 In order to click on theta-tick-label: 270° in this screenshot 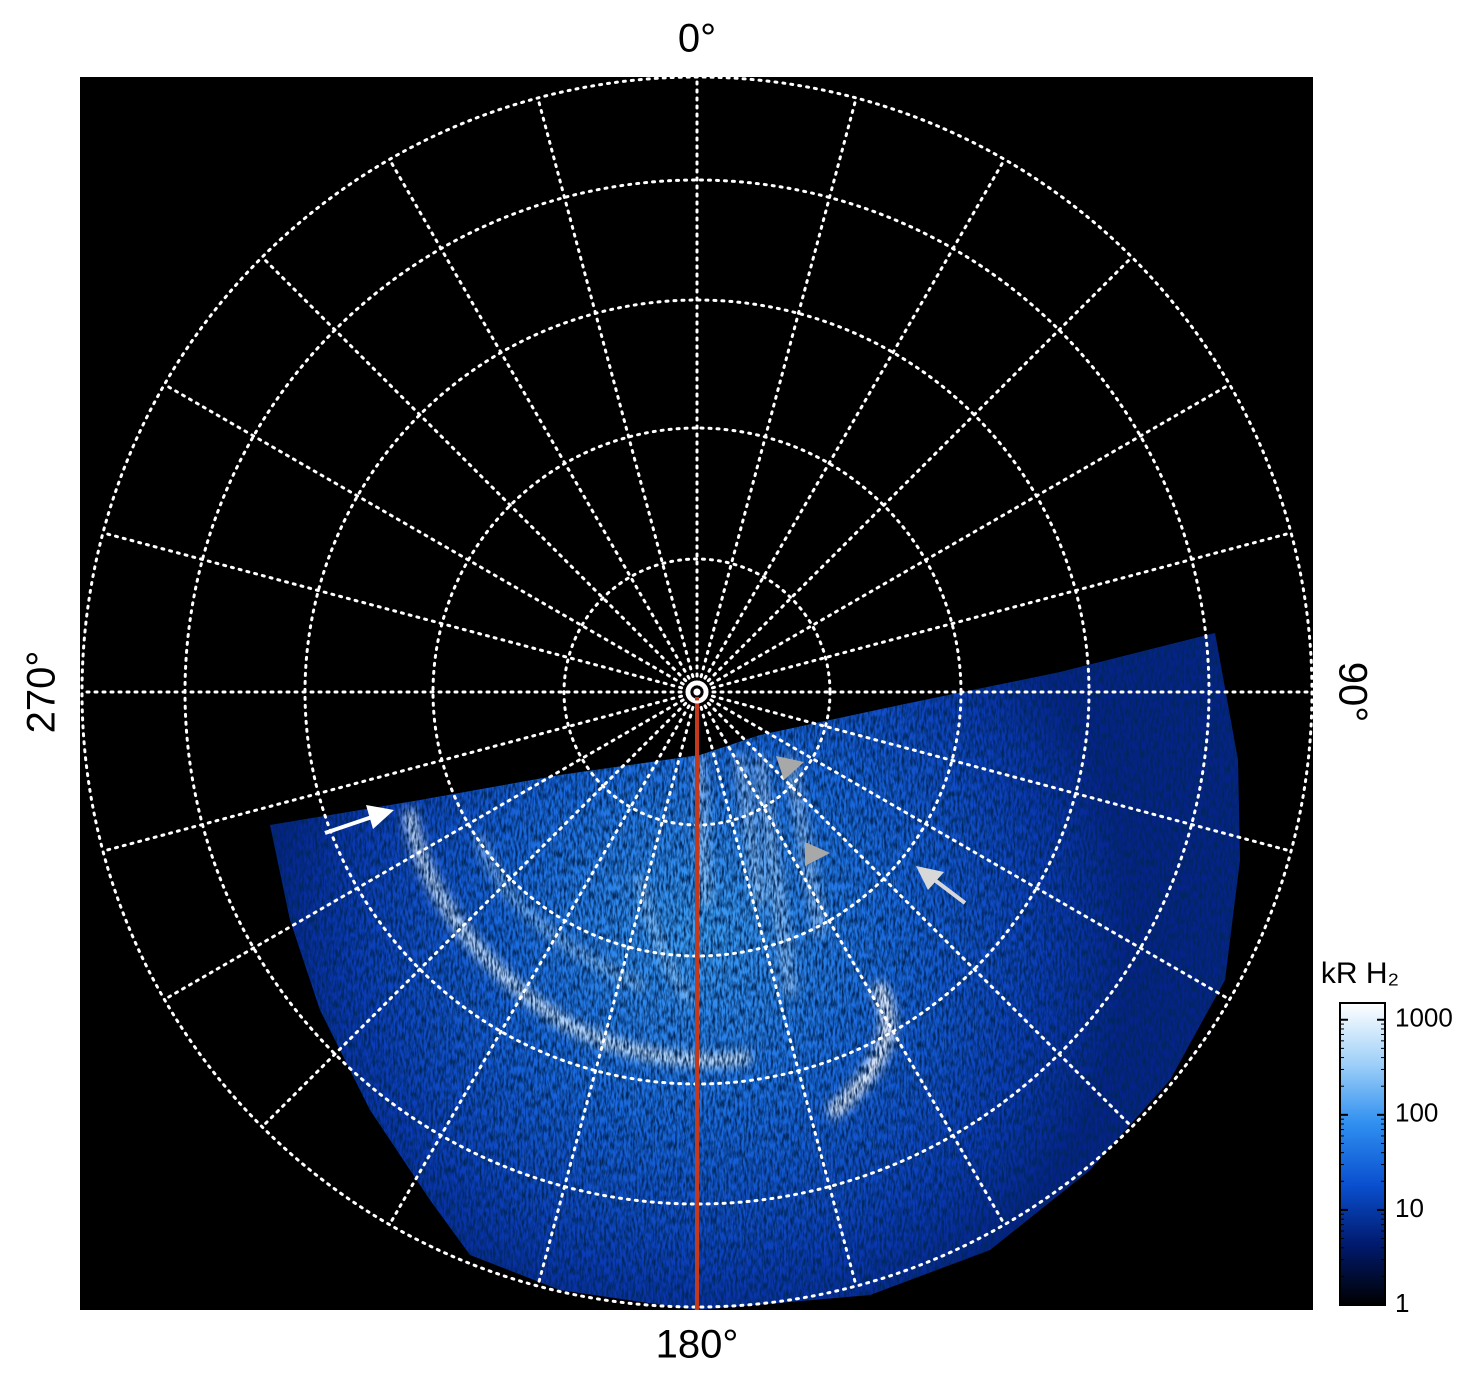, I will do `click(42, 692)`.